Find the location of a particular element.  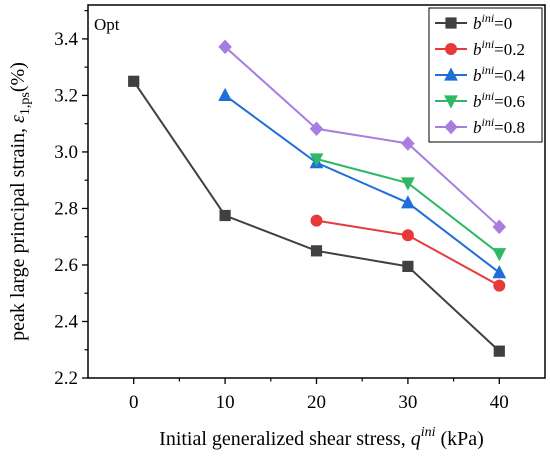

legend-label: bini=0.2 is located at coordinates (499, 48).